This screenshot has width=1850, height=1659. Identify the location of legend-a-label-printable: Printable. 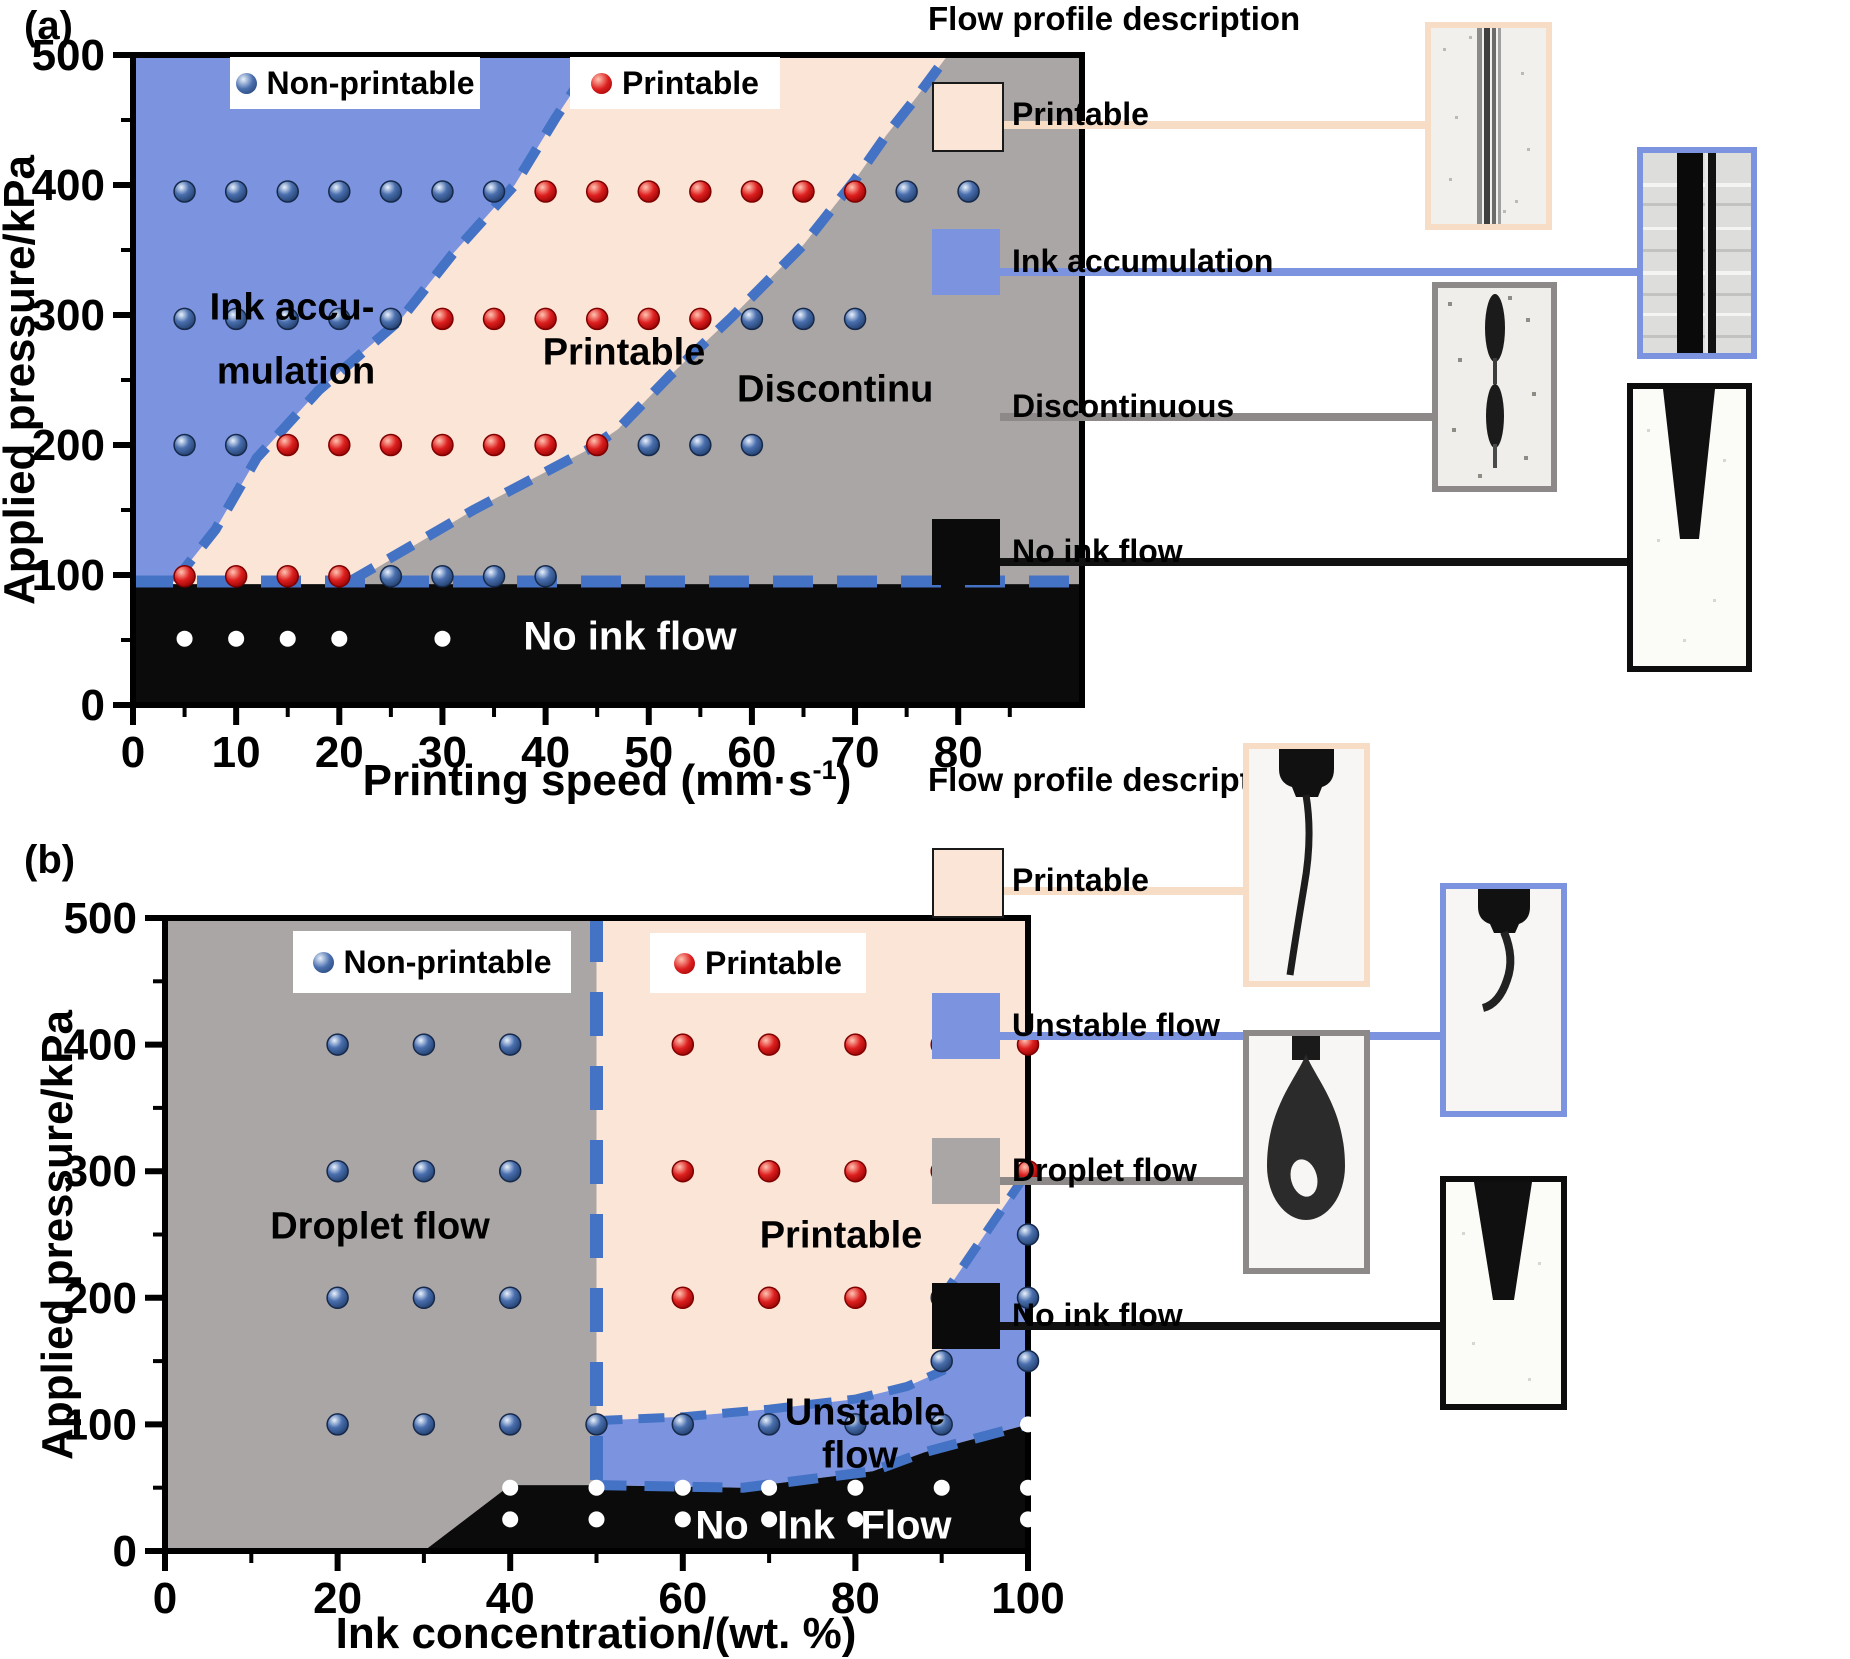
(1080, 114).